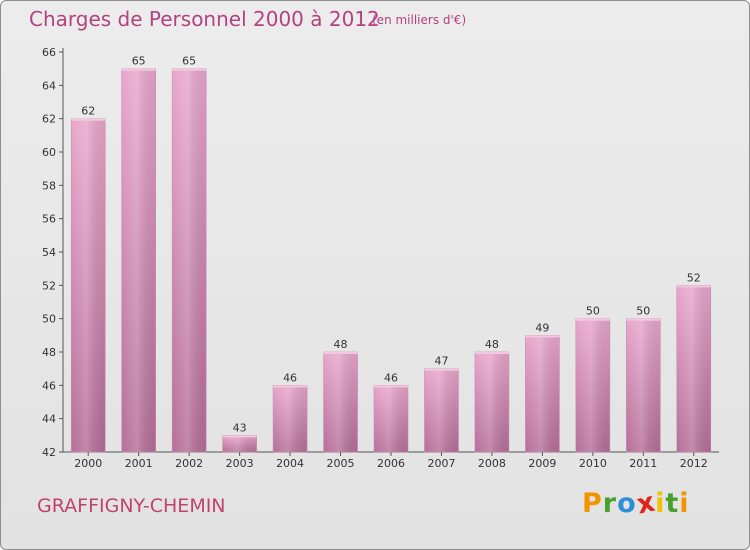  I want to click on data-label: 52, so click(694, 277).